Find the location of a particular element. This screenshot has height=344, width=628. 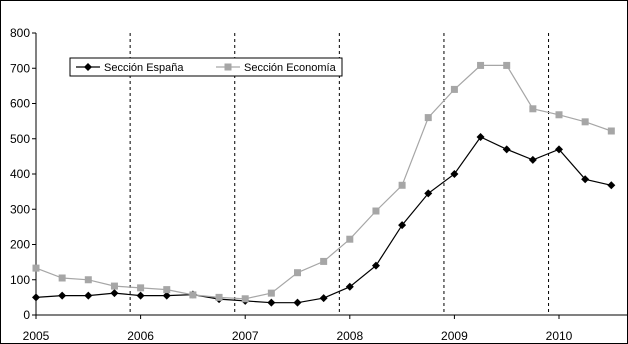

x-tick-label: 2010 is located at coordinates (559, 336).